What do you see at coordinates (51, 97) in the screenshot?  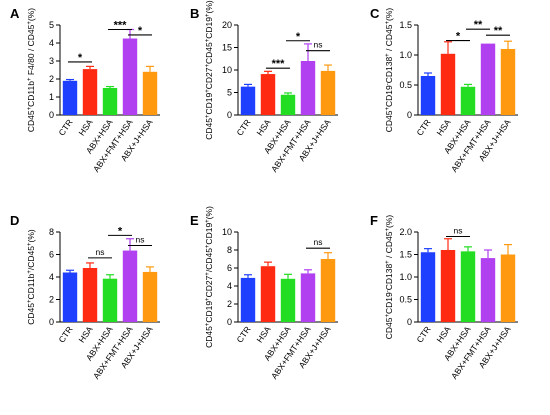 I see `y-tick-label: 1` at bounding box center [51, 97].